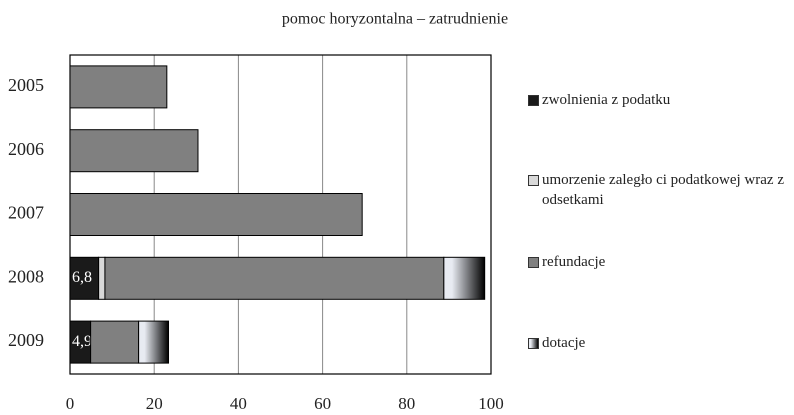  I want to click on legend-item: refundacje, so click(659, 262).